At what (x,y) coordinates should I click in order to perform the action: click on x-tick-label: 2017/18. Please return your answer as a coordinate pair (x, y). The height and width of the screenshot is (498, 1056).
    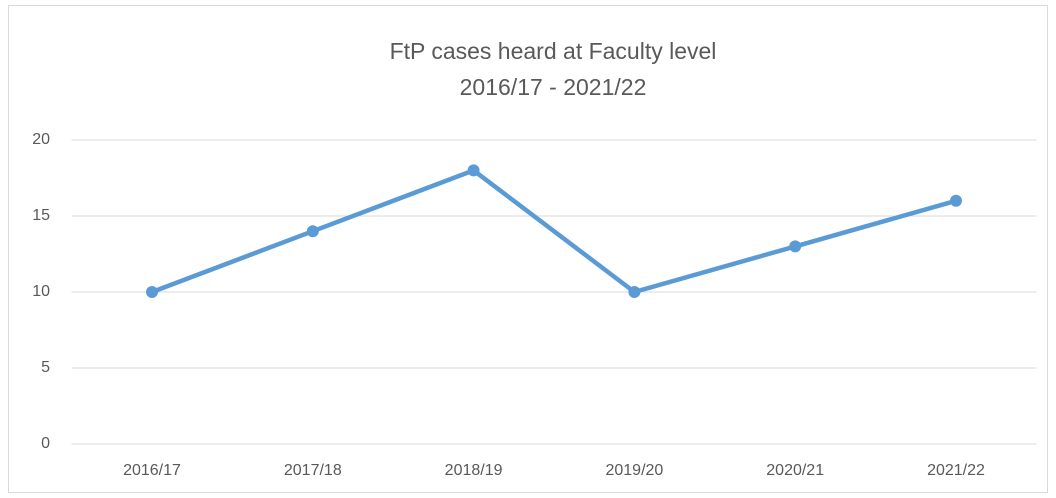
    Looking at the image, I should click on (313, 470).